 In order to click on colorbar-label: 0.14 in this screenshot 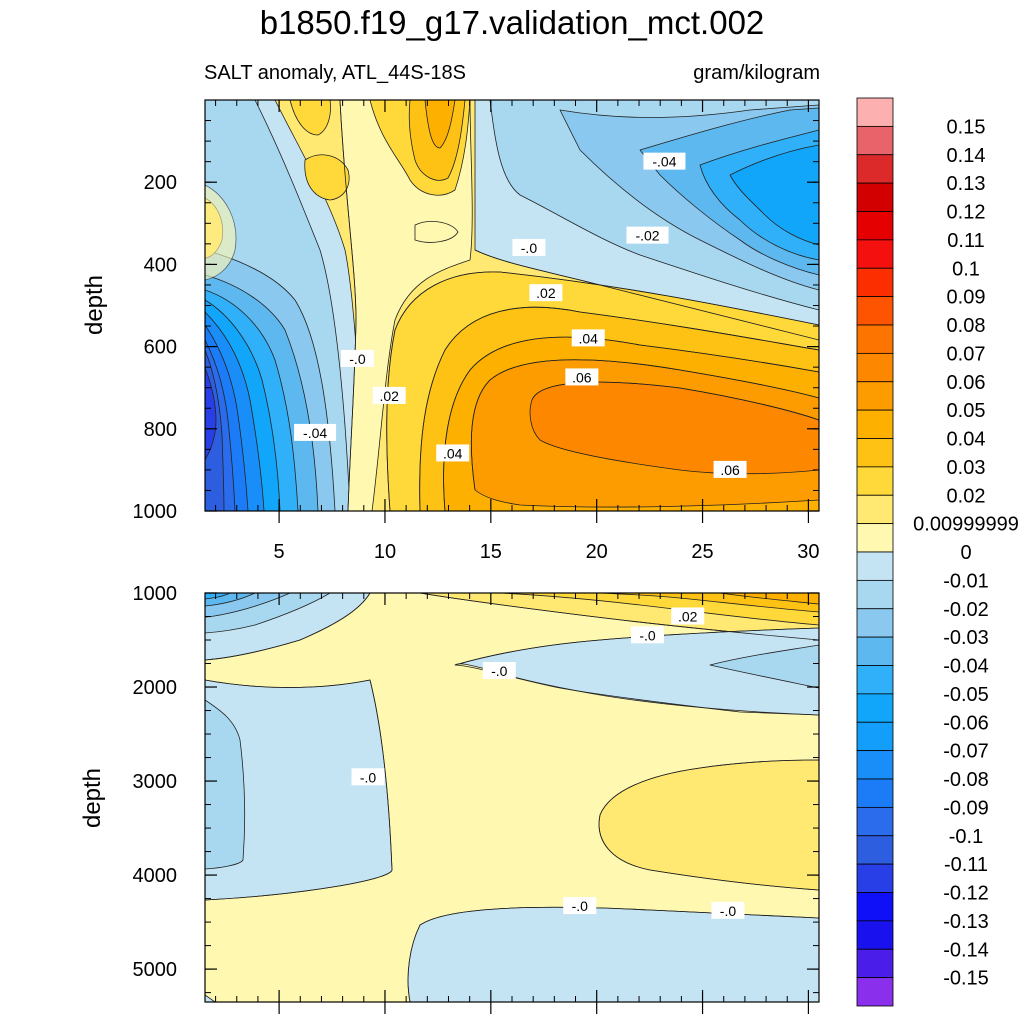, I will do `click(966, 156)`.